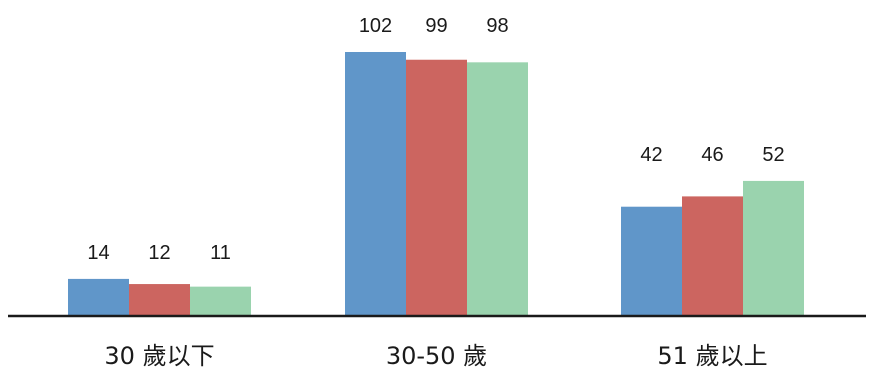 Image resolution: width=874 pixels, height=367 pixels. What do you see at coordinates (712, 354) in the screenshot?
I see `category-label-2: 51 歲以上` at bounding box center [712, 354].